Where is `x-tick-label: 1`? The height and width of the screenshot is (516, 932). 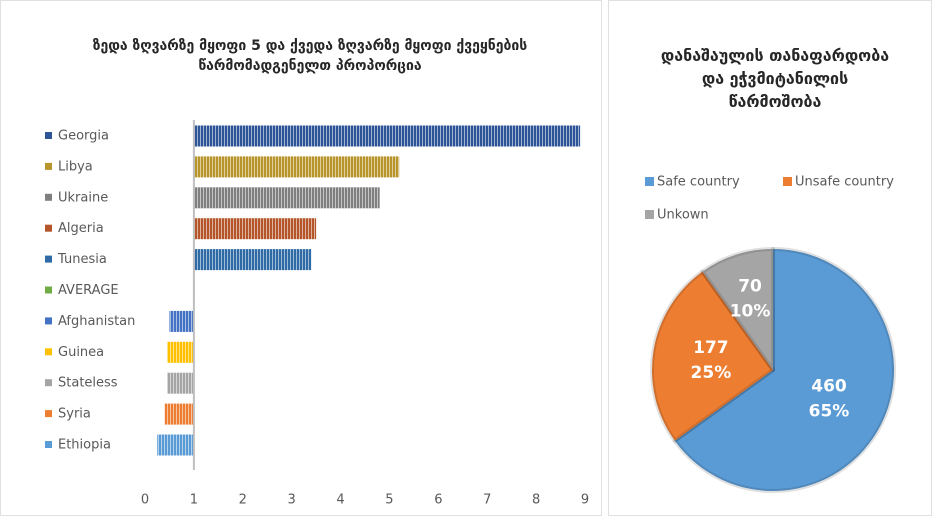
x-tick-label: 1 is located at coordinates (194, 500).